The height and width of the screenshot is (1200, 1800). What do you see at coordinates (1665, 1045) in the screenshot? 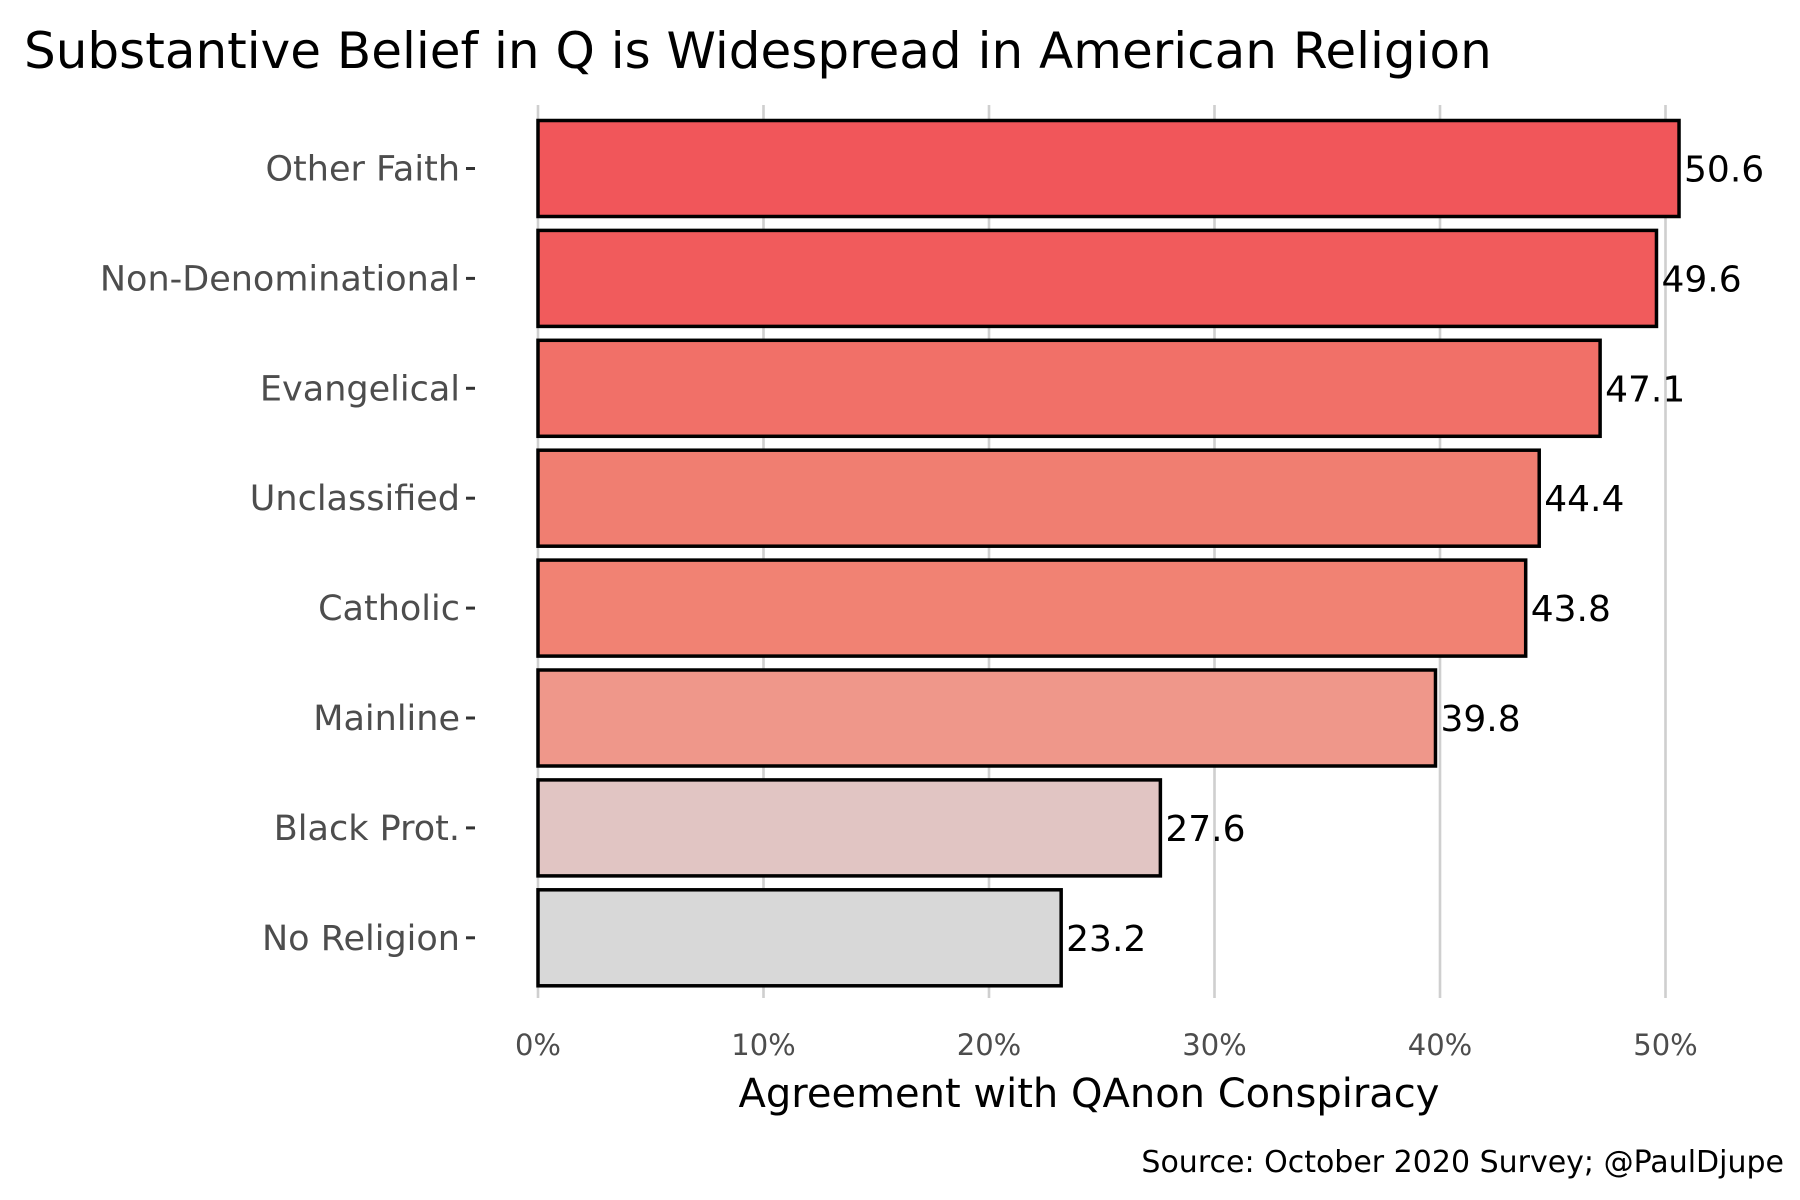
I see `x-tick-label: 50%` at bounding box center [1665, 1045].